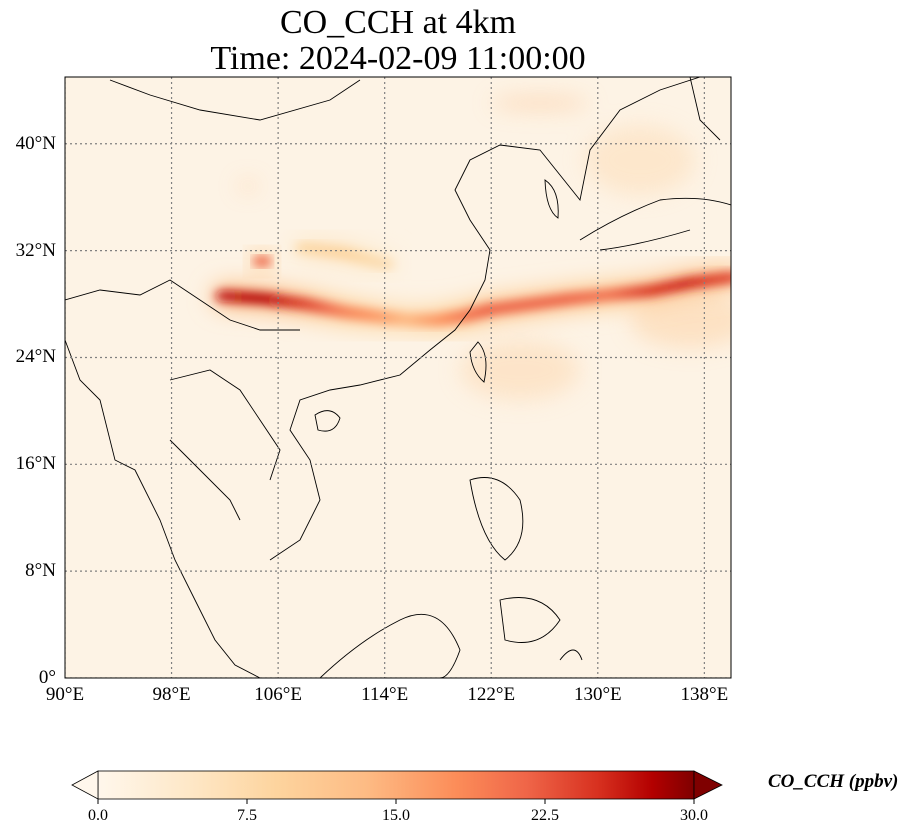 The height and width of the screenshot is (836, 921). What do you see at coordinates (396, 815) in the screenshot?
I see `colorbar-tick-label: 15.0` at bounding box center [396, 815].